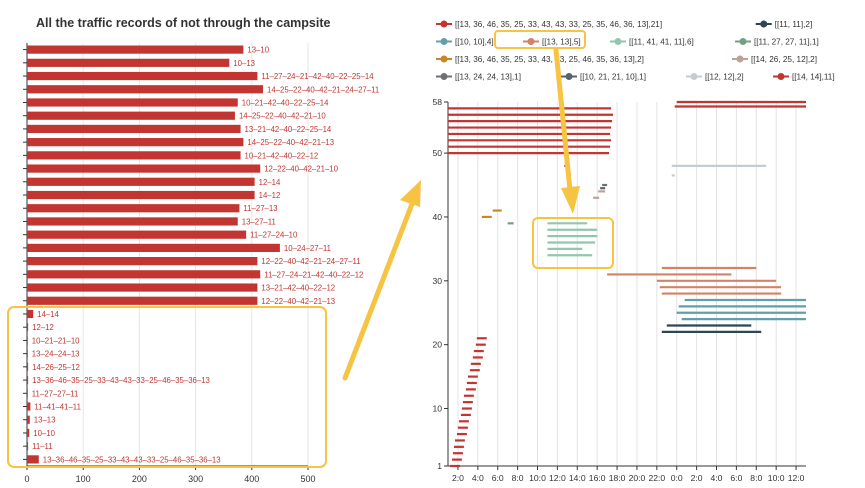 Image resolution: width=865 pixels, height=488 pixels. What do you see at coordinates (301, 169) in the screenshot?
I see `bar-label: 12–22–40–42–21–10` at bounding box center [301, 169].